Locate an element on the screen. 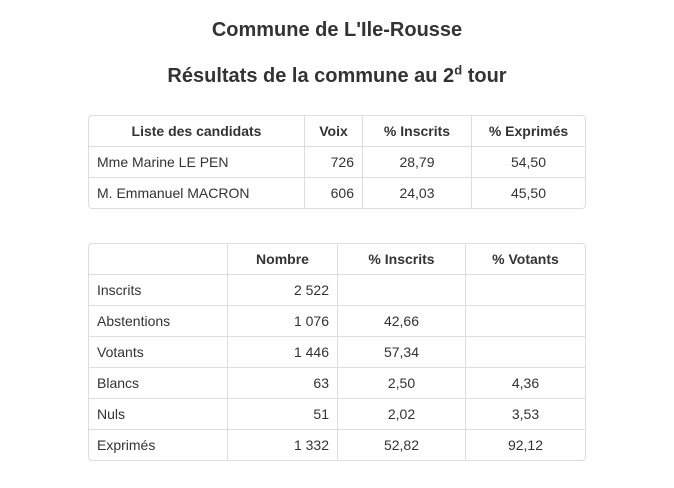 The width and height of the screenshot is (674, 488). table-cell: 52,82 is located at coordinates (401, 444).